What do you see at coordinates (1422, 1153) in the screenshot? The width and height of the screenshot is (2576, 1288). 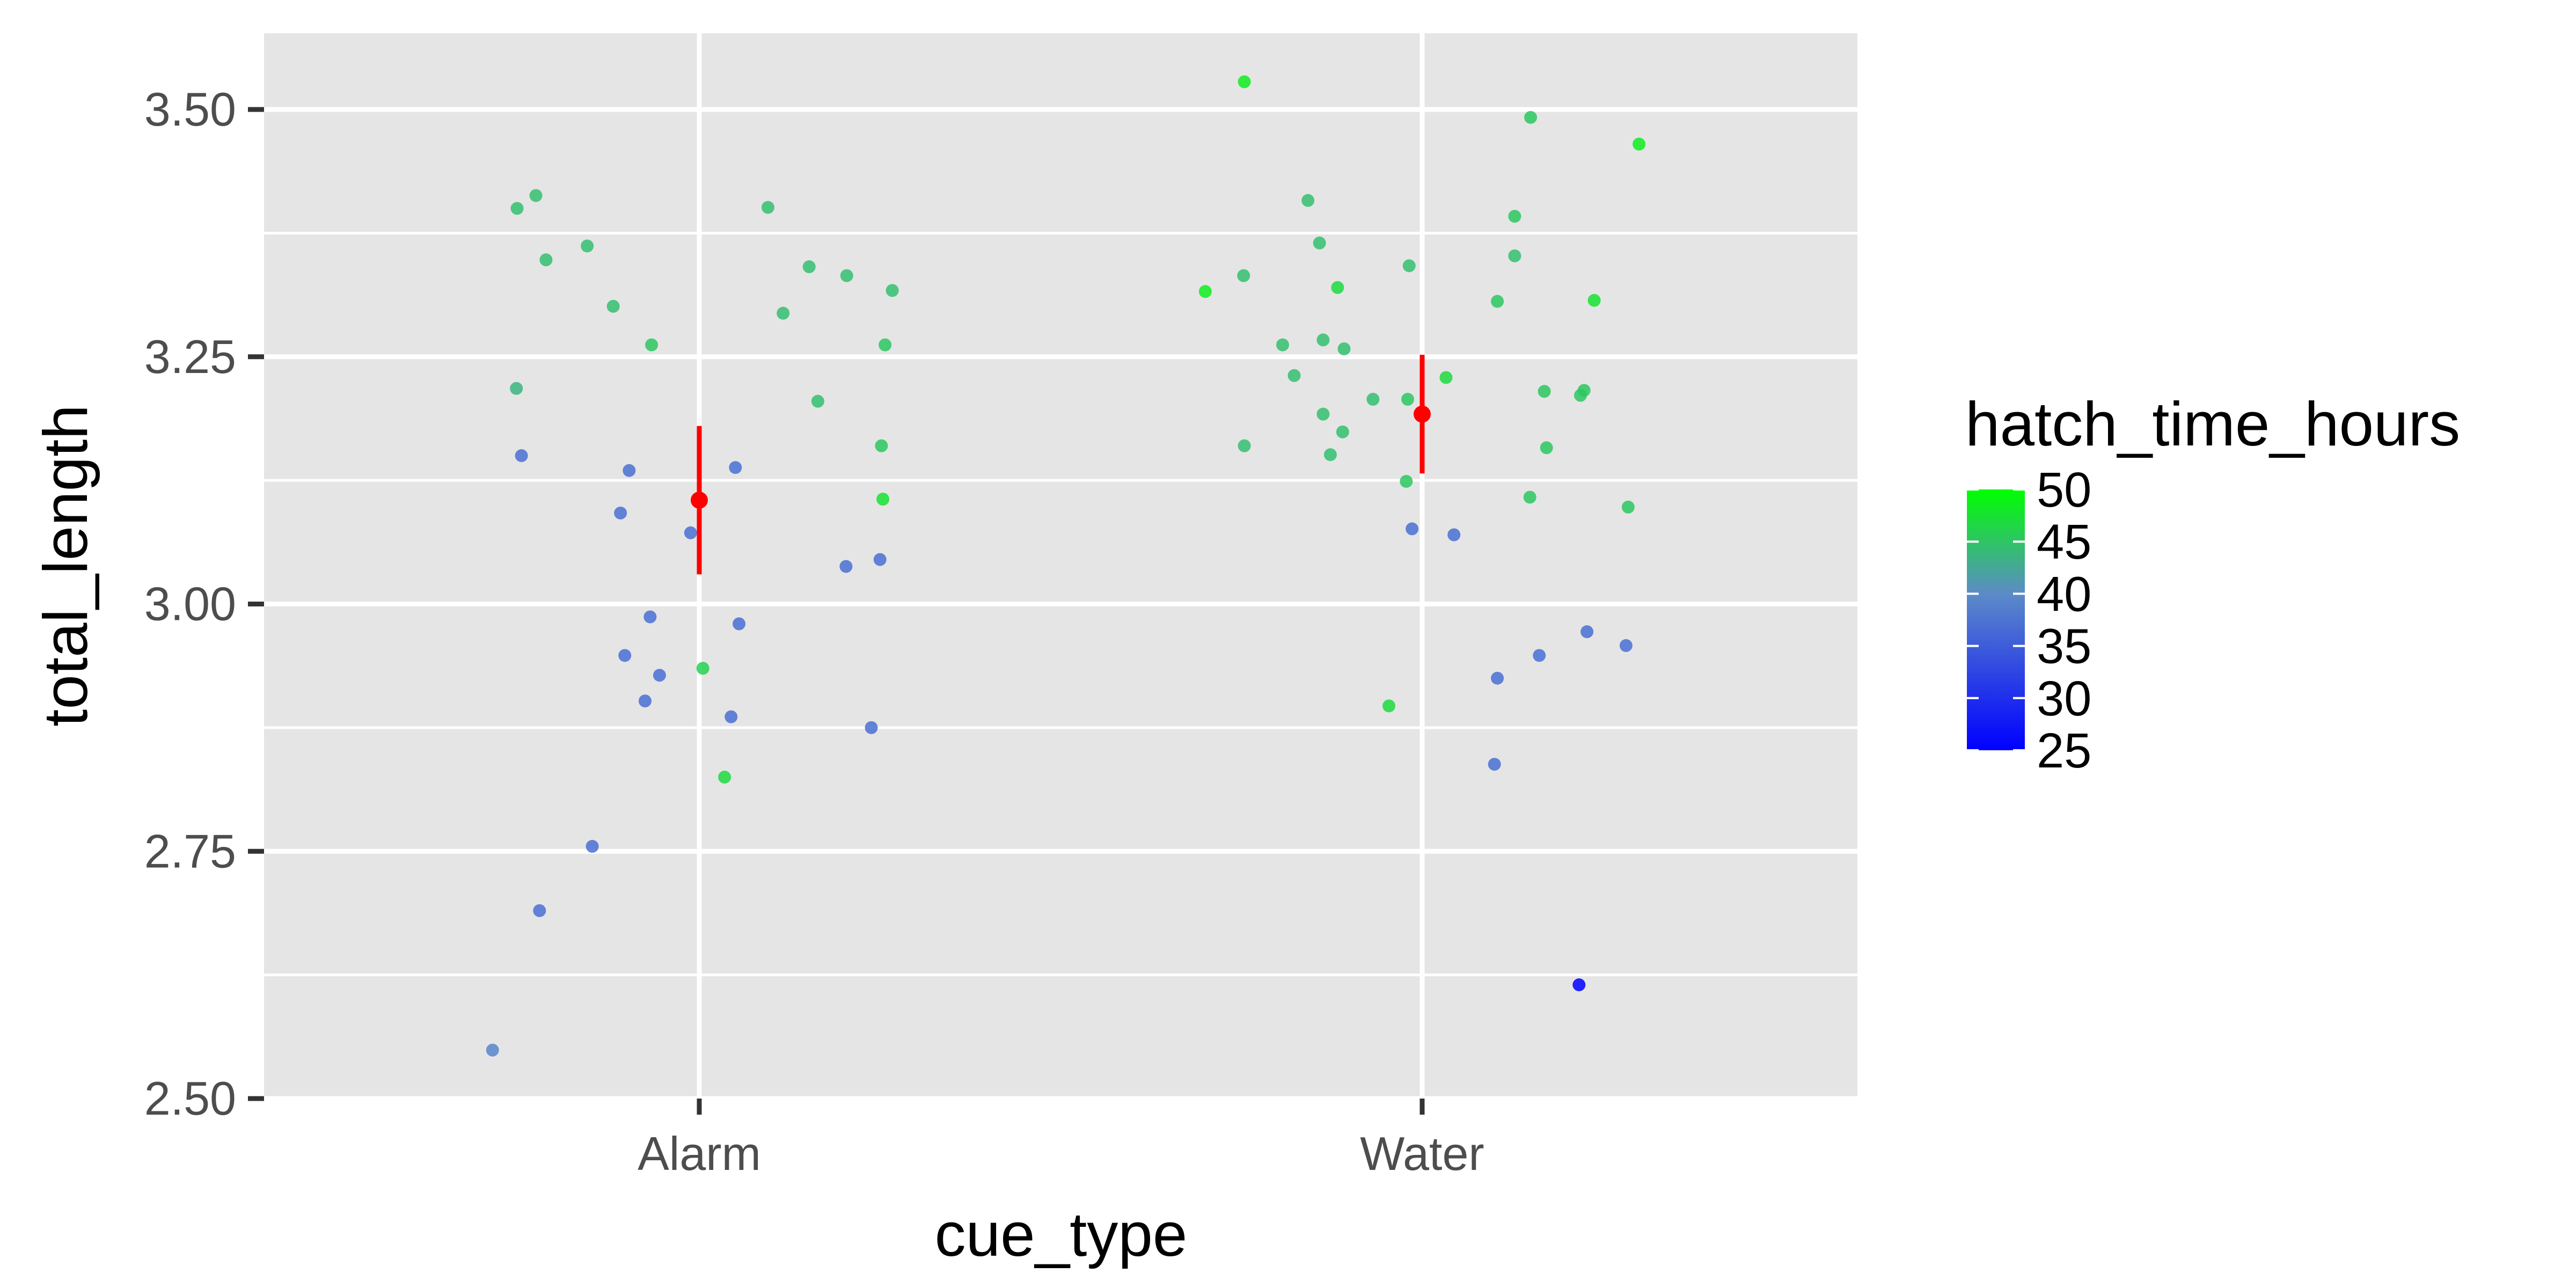 I see `x-tick-label: Water` at bounding box center [1422, 1153].